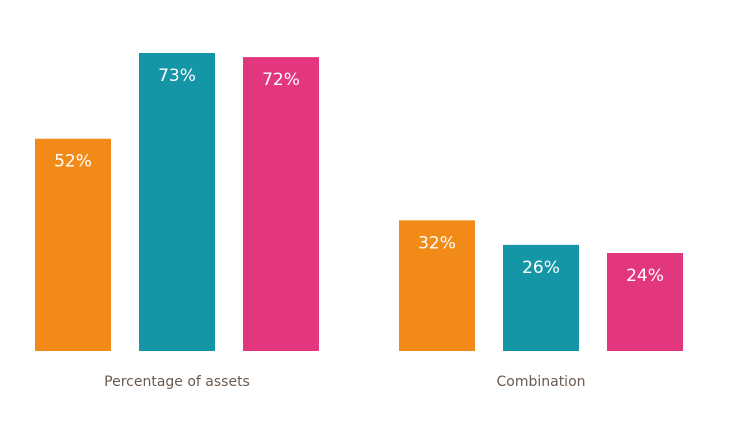 Image resolution: width=750 pixels, height=433 pixels. Describe the element at coordinates (437, 243) in the screenshot. I see `data-label-2-1: 32%` at that location.